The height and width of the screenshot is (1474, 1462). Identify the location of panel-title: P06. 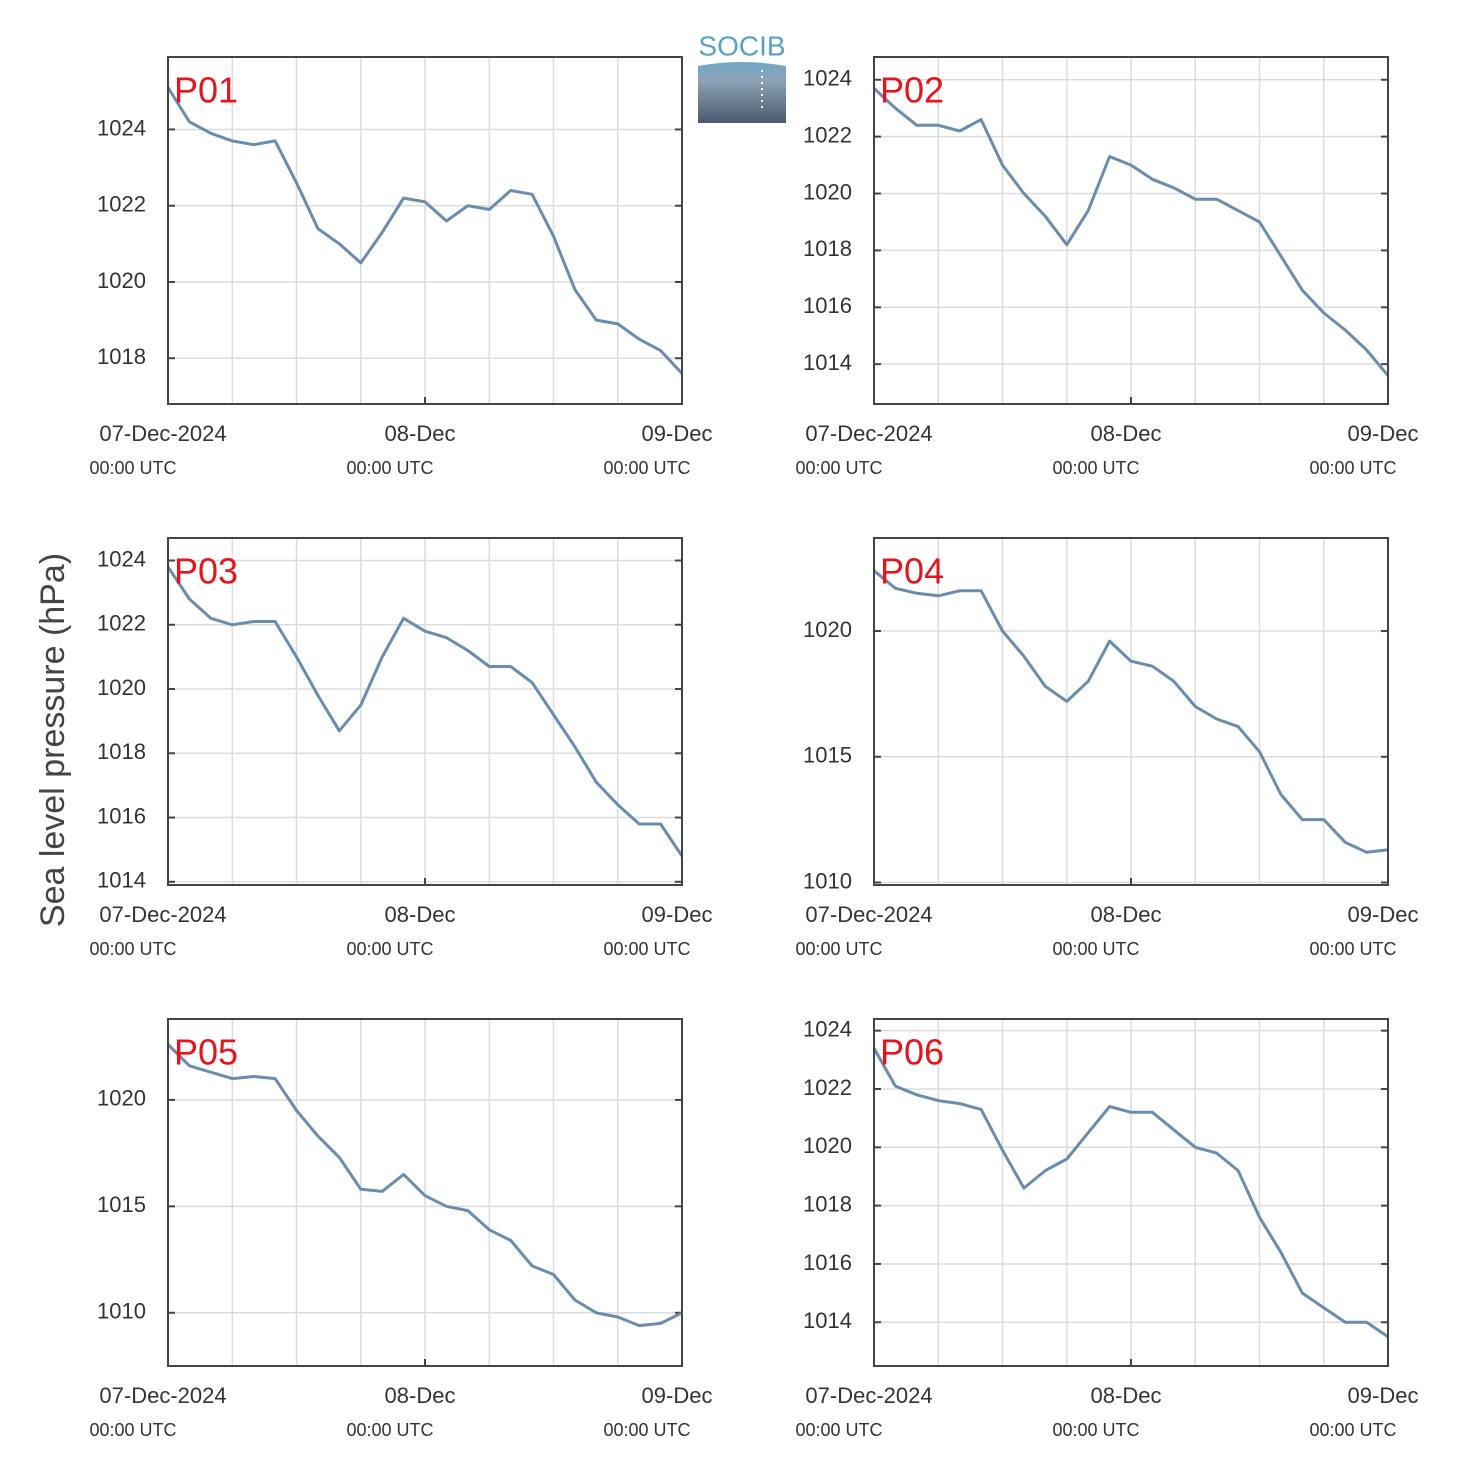
(912, 1052).